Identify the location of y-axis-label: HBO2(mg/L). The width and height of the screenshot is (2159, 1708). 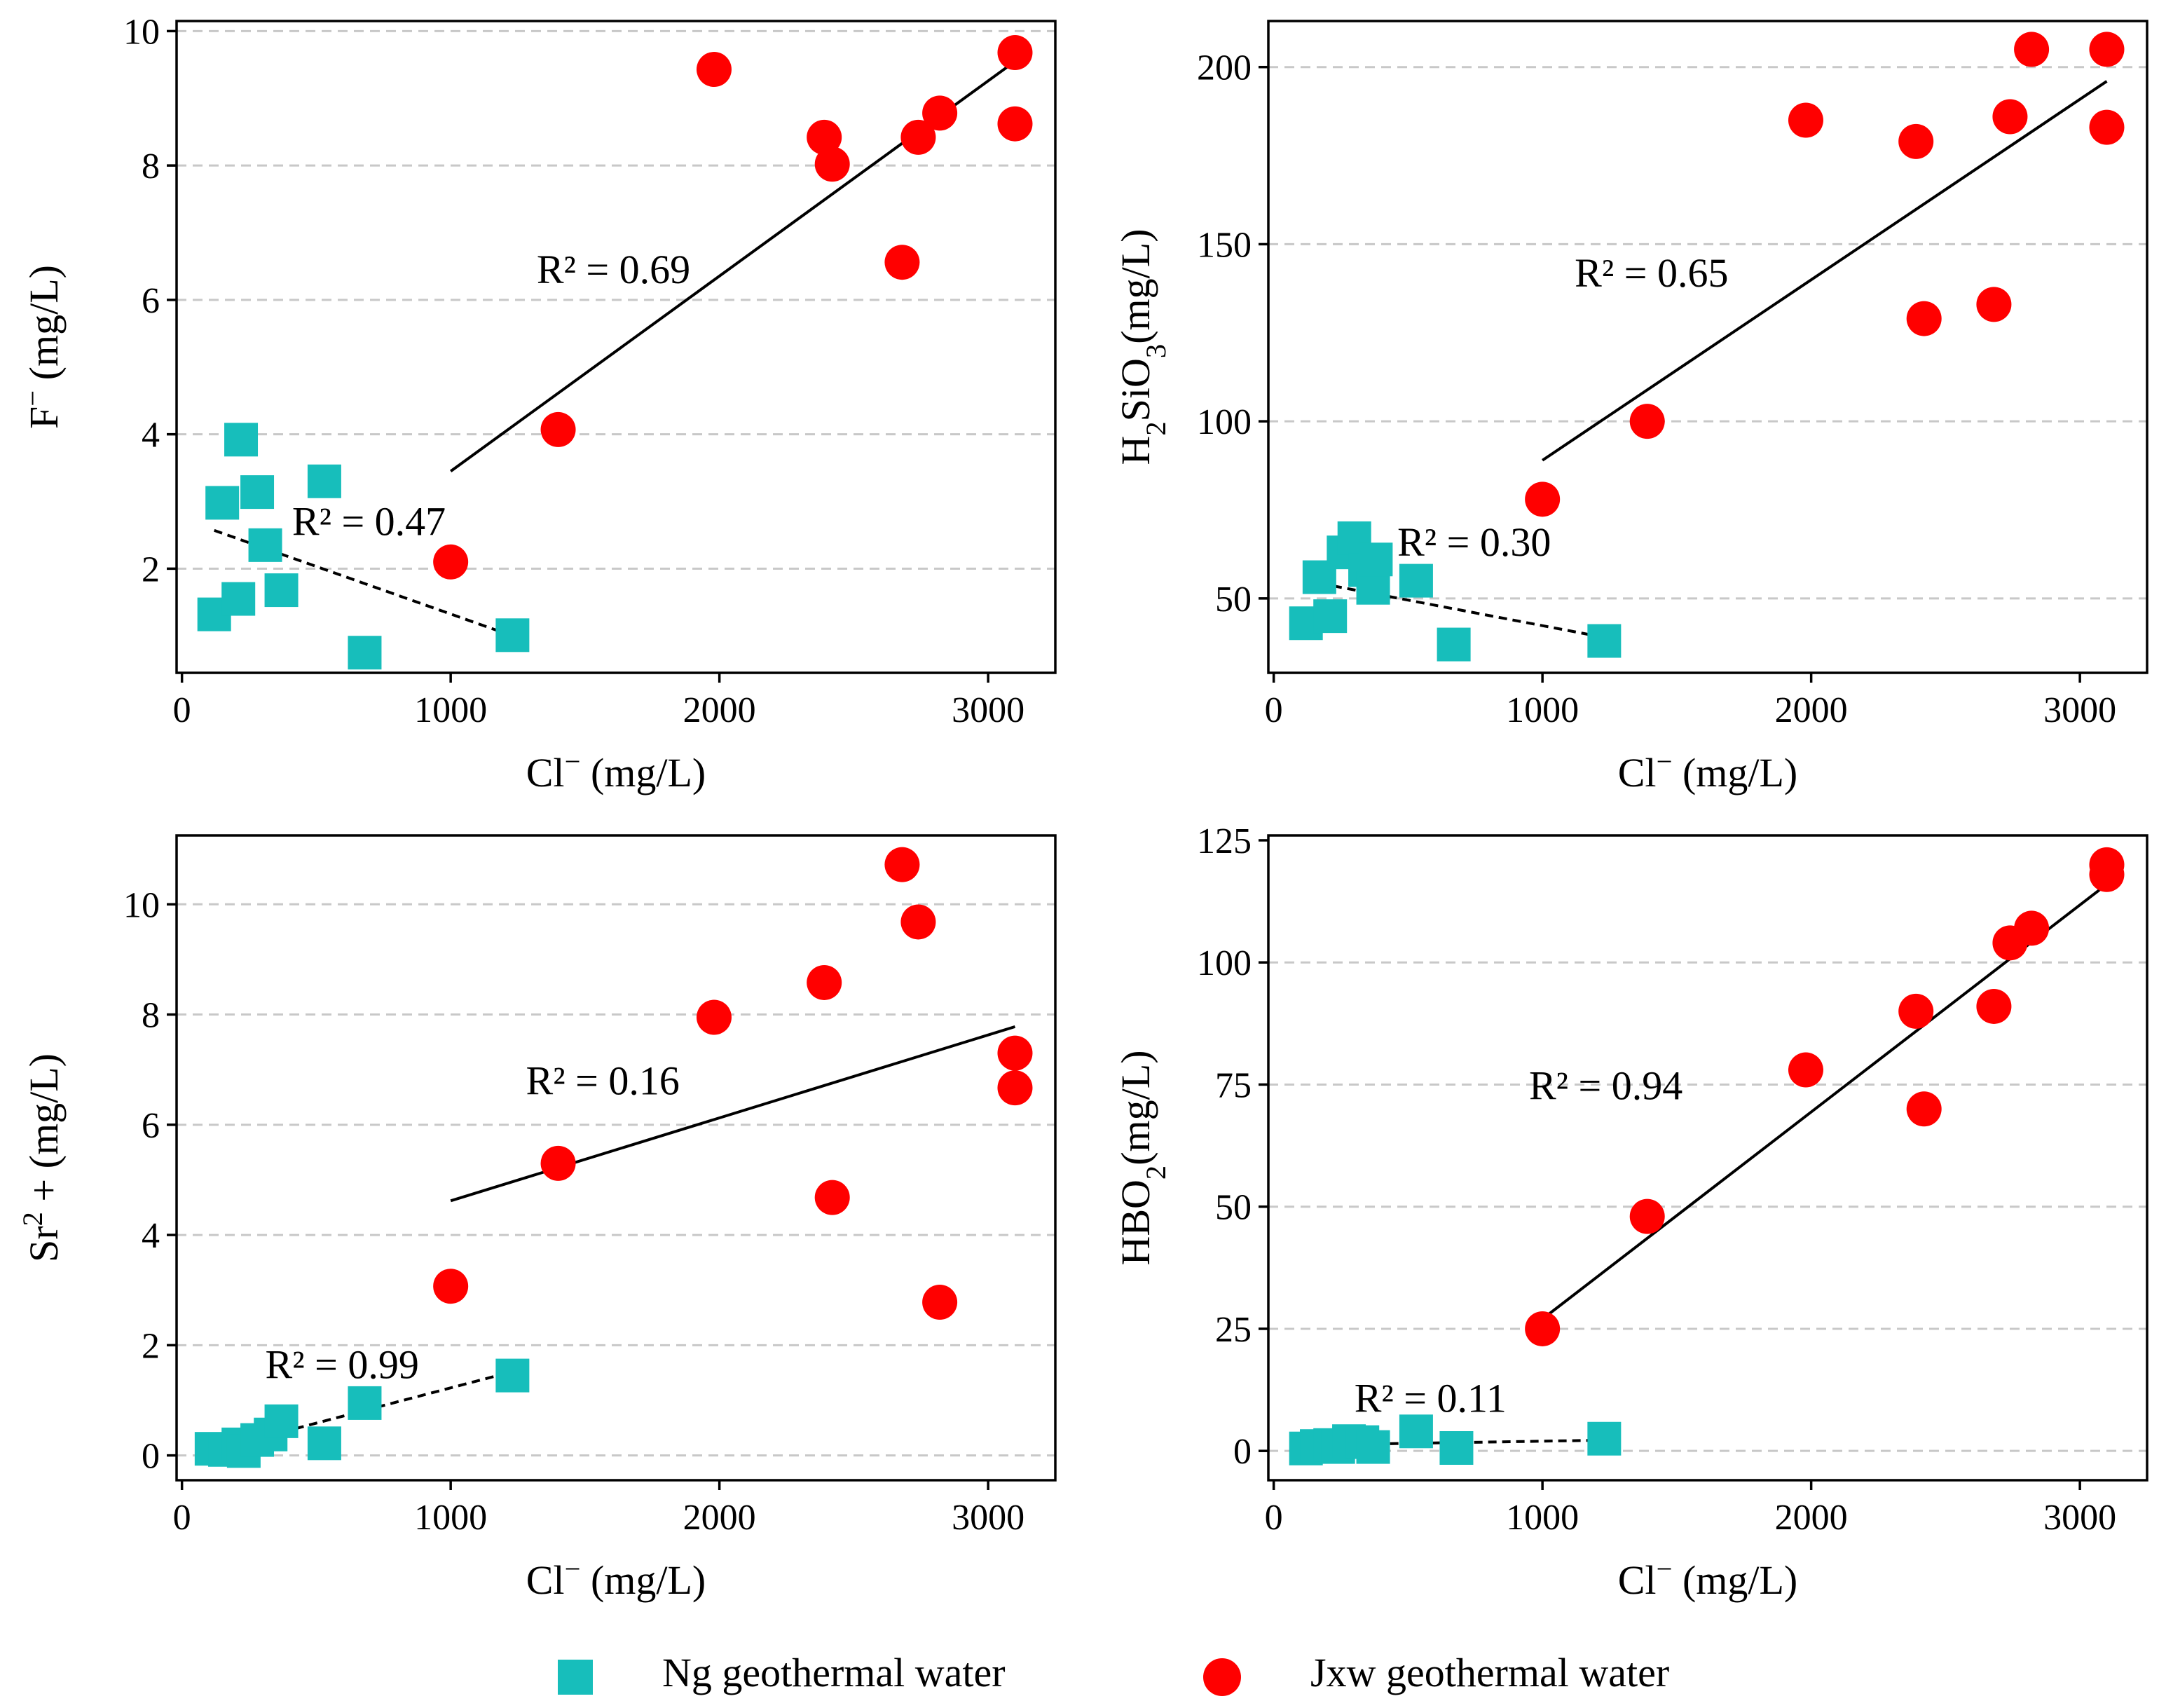
(1142, 1157).